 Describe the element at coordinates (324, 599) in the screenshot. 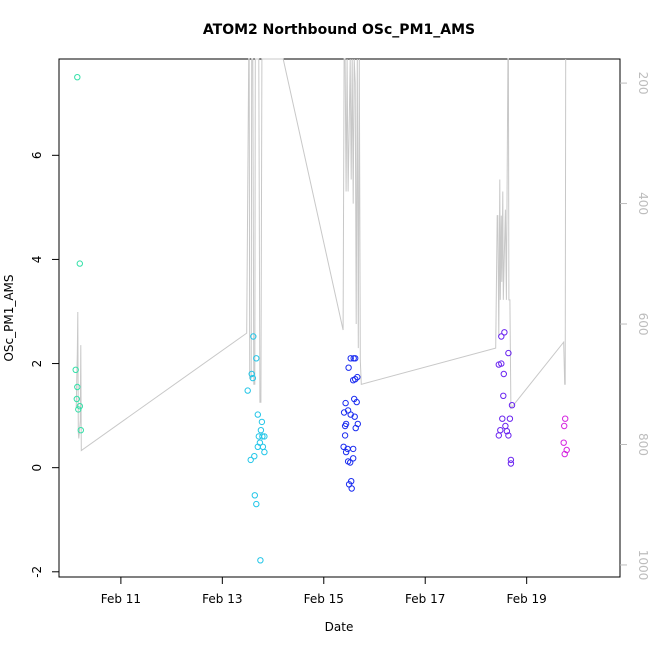

I see `x-tick-label: Feb 15` at that location.